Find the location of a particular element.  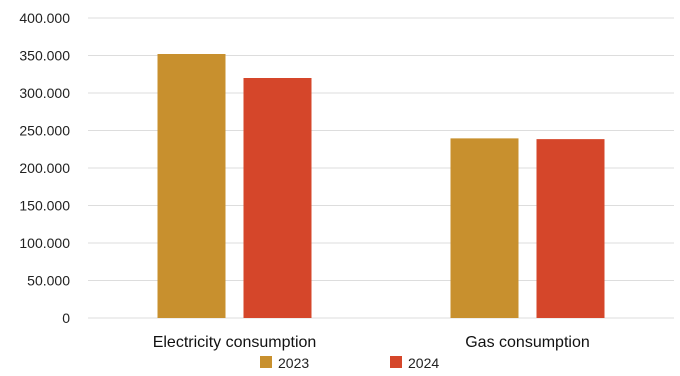

y-tick-label: 200.000 is located at coordinates (44, 168).